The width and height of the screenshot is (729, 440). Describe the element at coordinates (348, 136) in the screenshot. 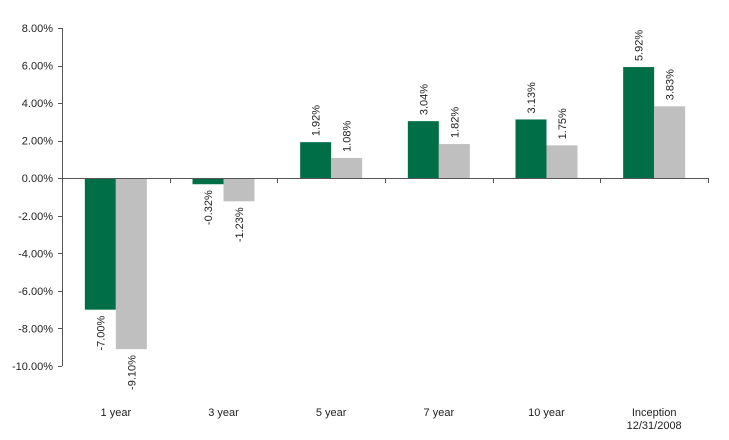

I see `data-label: 1.08%` at that location.